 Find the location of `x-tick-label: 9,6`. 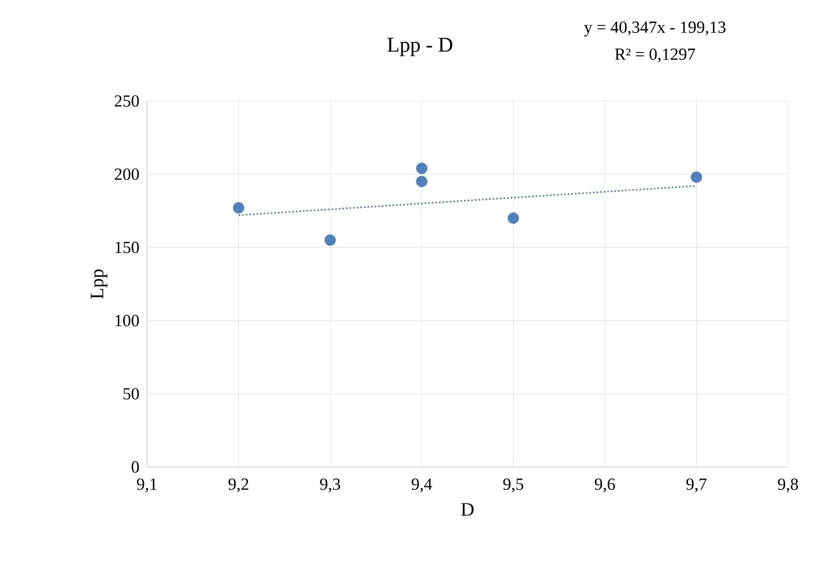

x-tick-label: 9,6 is located at coordinates (604, 485).